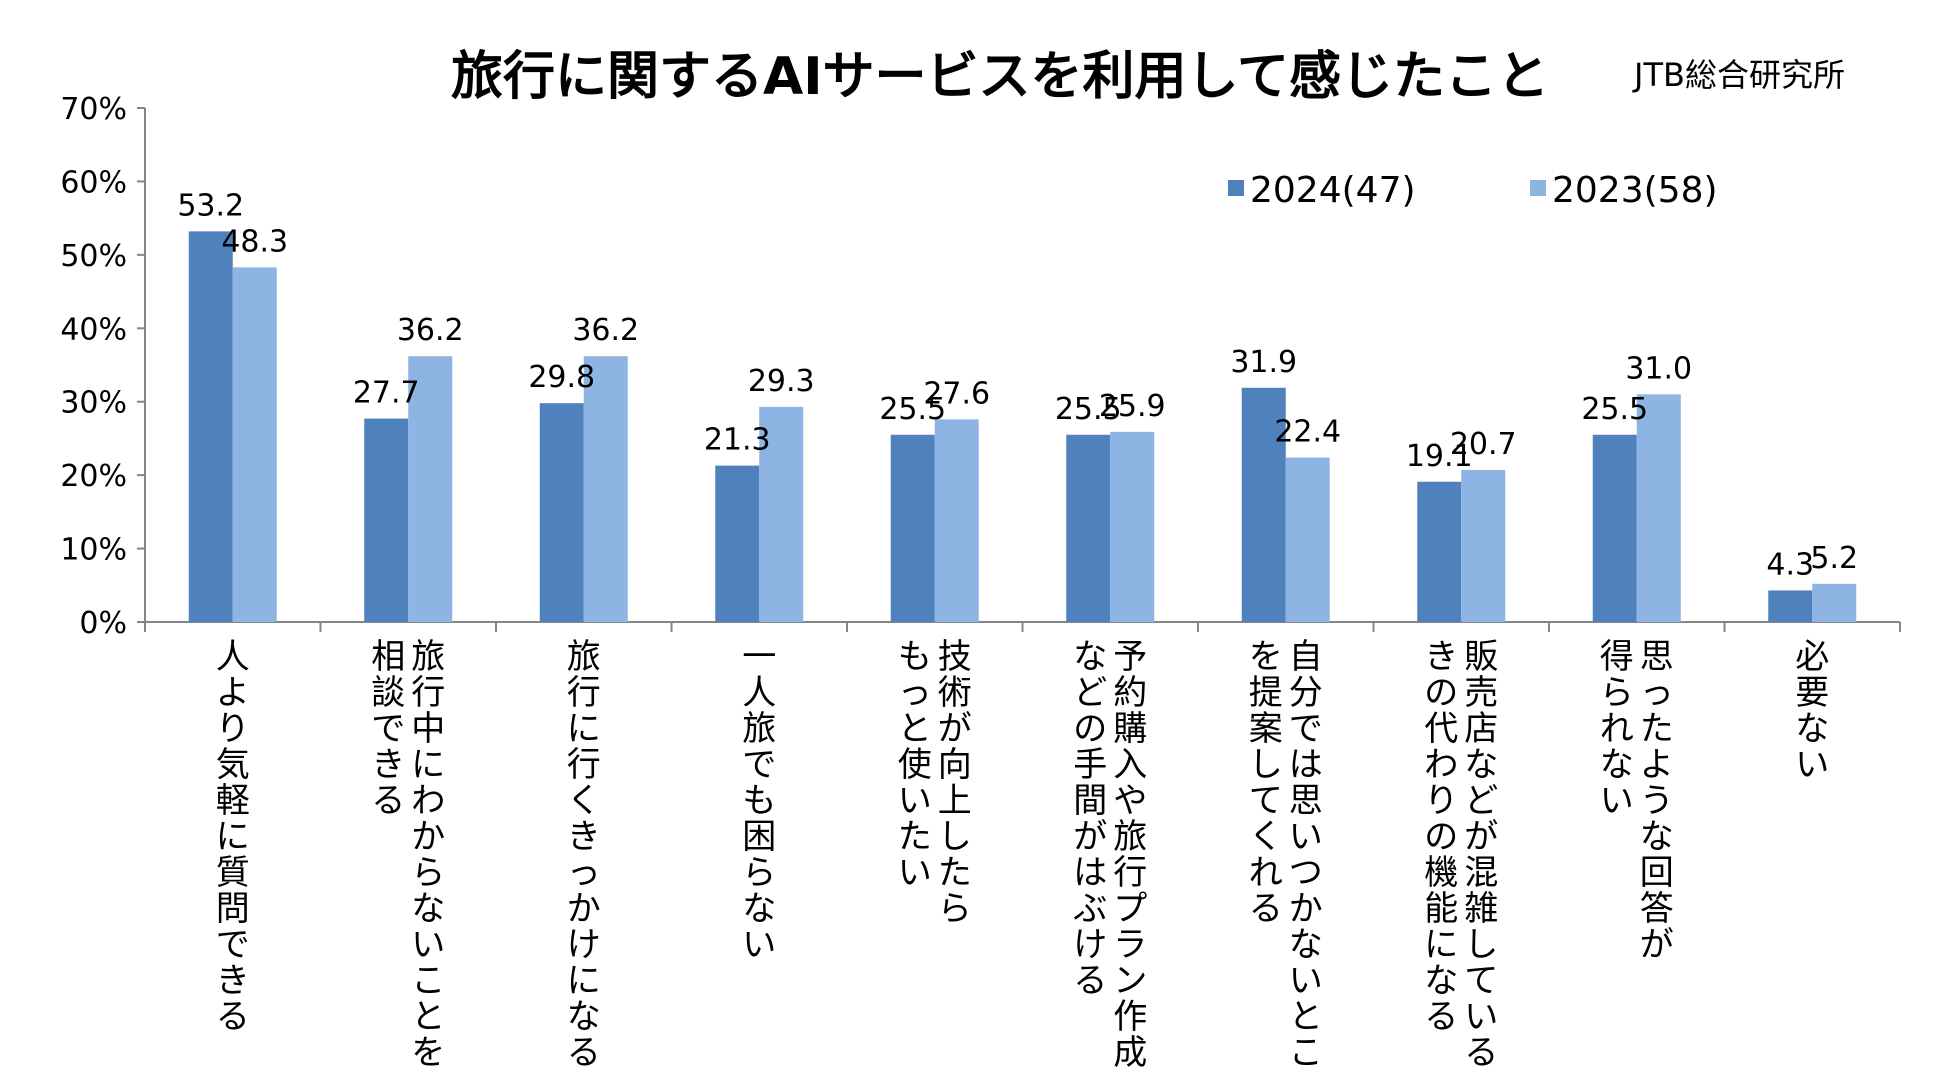  I want to click on category-label-char: 向, so click(955, 765).